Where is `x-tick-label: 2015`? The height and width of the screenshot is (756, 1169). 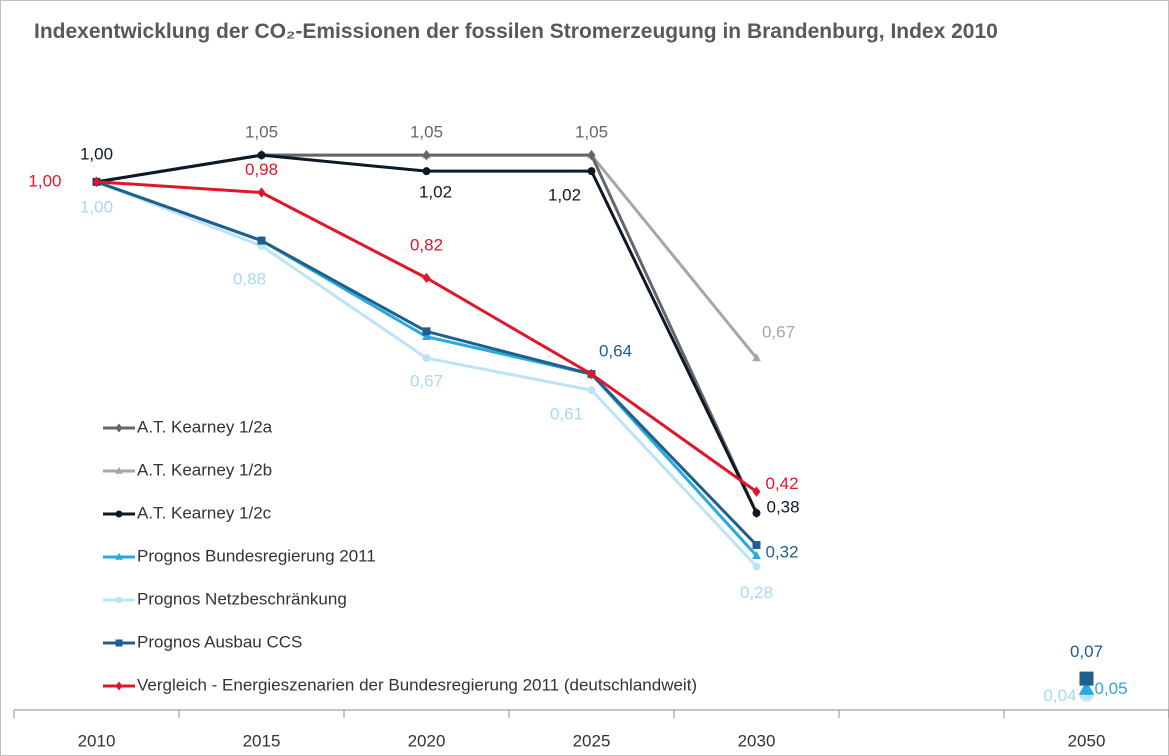 x-tick-label: 2015 is located at coordinates (262, 740).